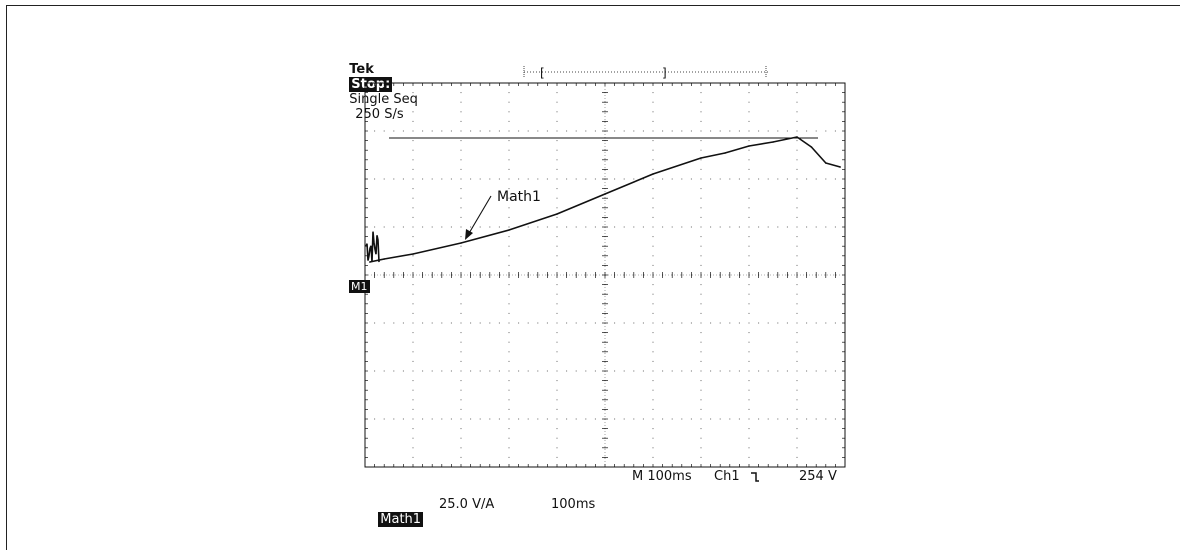  I want to click on math-scale: 25.0 V/A, so click(467, 504).